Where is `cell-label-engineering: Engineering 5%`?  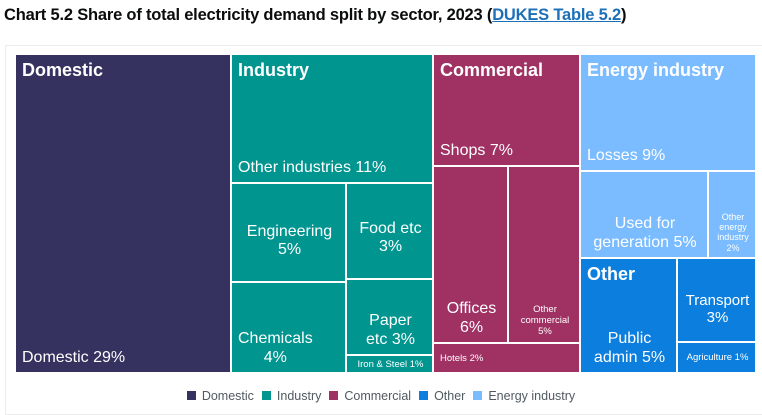 cell-label-engineering: Engineering 5% is located at coordinates (289, 241).